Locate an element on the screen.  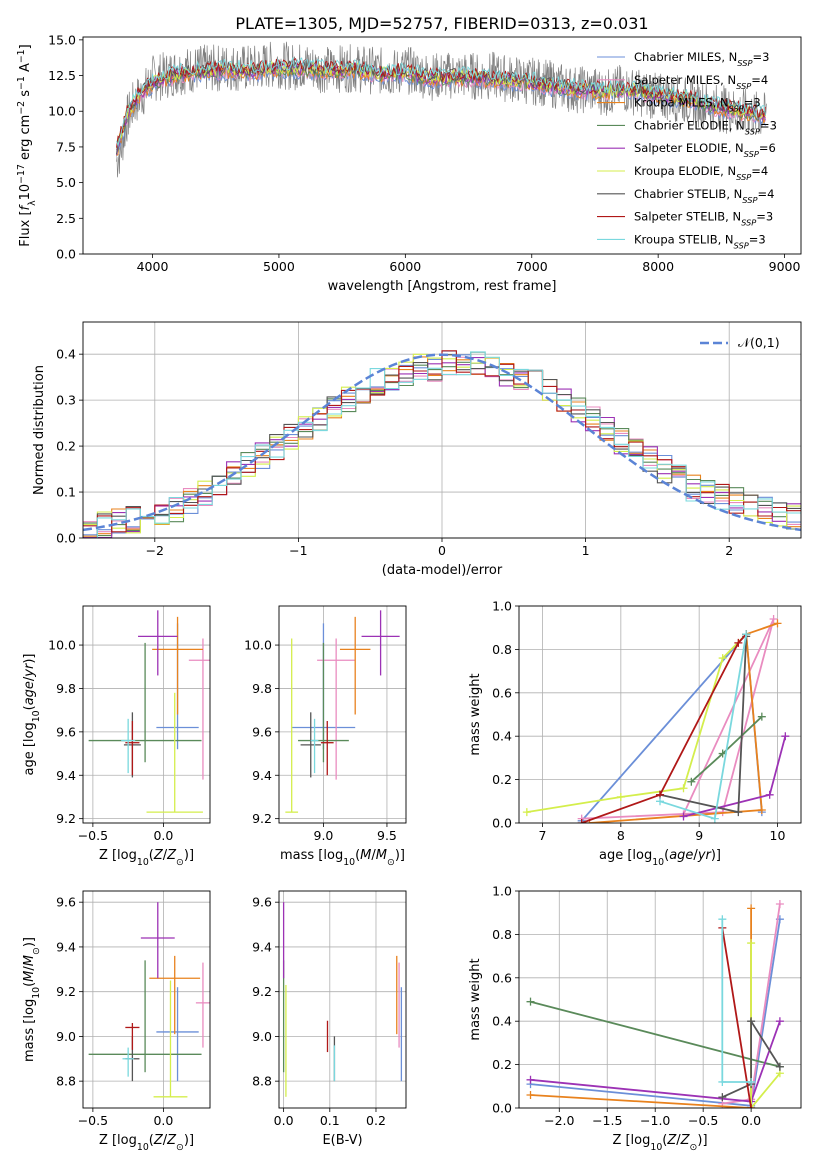
x-tick-label: −1.5 is located at coordinates (607, 1120).